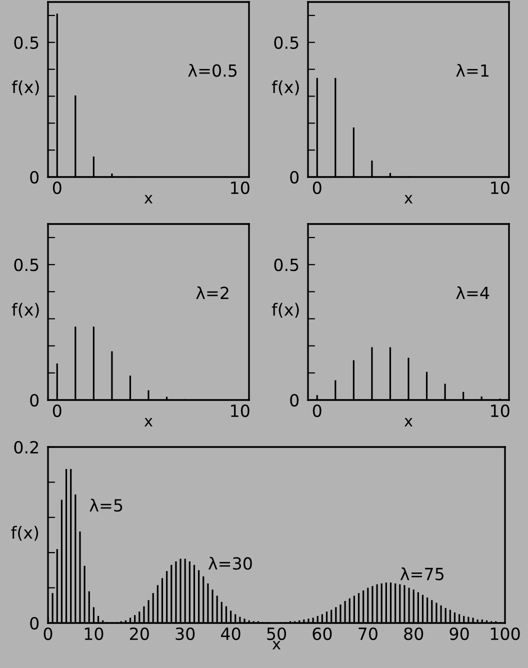 The height and width of the screenshot is (668, 528). What do you see at coordinates (459, 633) in the screenshot?
I see `x-tick-label: 90` at bounding box center [459, 633].